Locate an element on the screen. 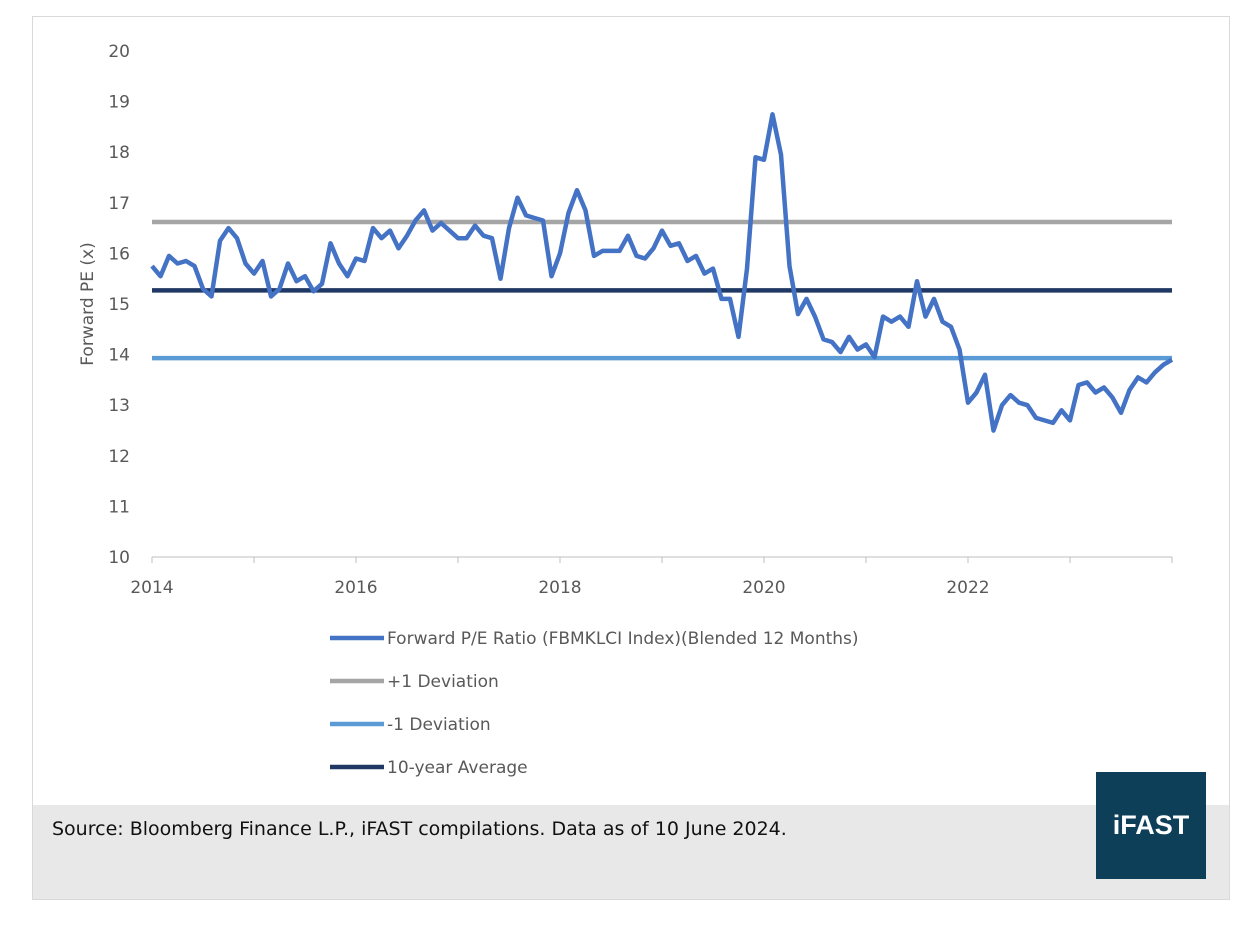 The height and width of the screenshot is (930, 1256). y-tick-label: 19 is located at coordinates (119, 103).